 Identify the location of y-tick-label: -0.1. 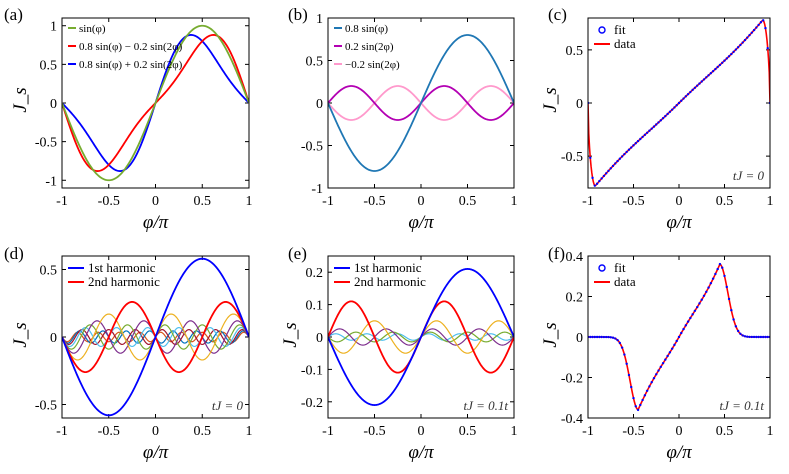
(312, 370).